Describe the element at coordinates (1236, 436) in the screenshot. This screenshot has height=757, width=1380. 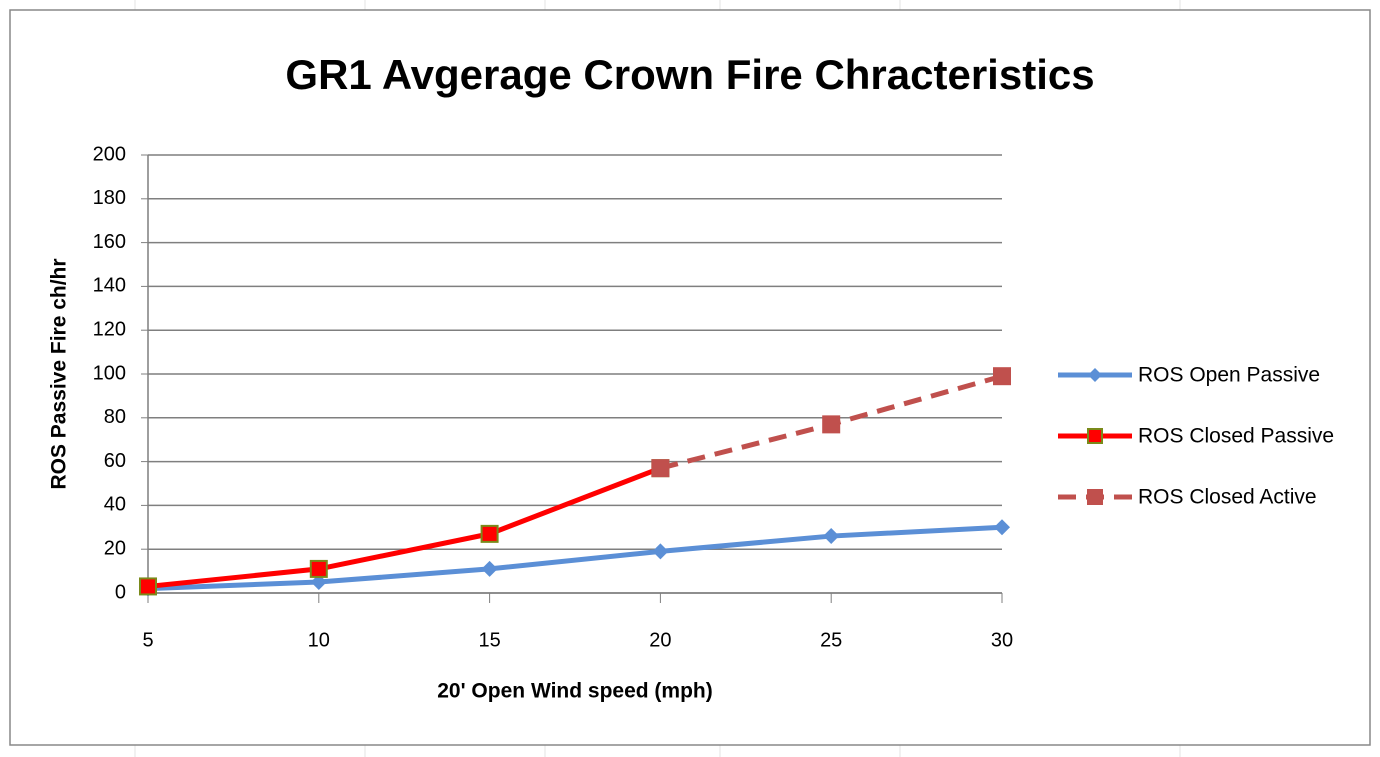
I see `legend-label: ROS Closed Passive` at that location.